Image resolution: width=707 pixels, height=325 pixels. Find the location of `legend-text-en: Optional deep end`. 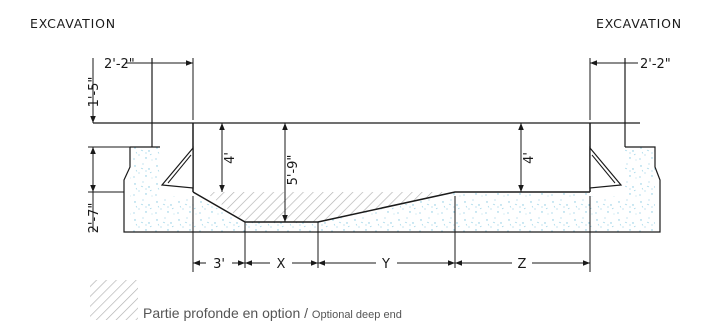

legend-text-en: Optional deep end is located at coordinates (356, 315).